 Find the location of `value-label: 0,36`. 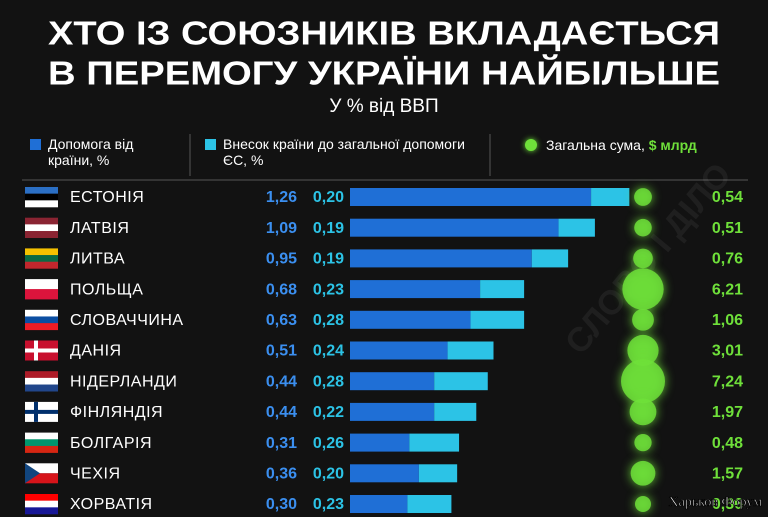

value-label: 0,36 is located at coordinates (281, 474).